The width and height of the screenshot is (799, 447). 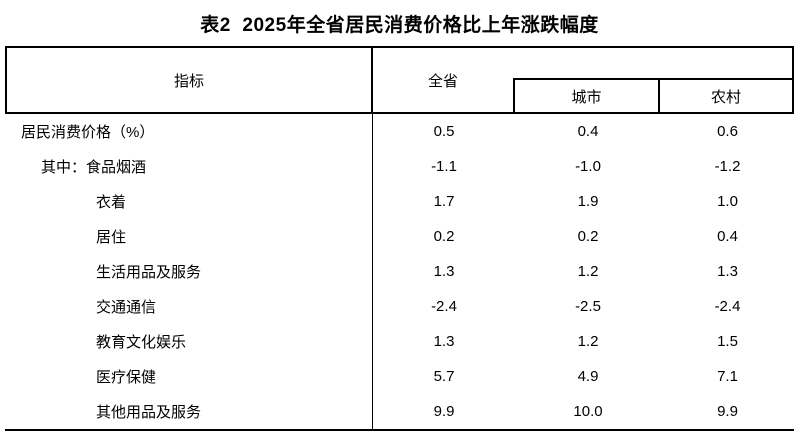 What do you see at coordinates (727, 376) in the screenshot?
I see `value-rural: 7.1` at bounding box center [727, 376].